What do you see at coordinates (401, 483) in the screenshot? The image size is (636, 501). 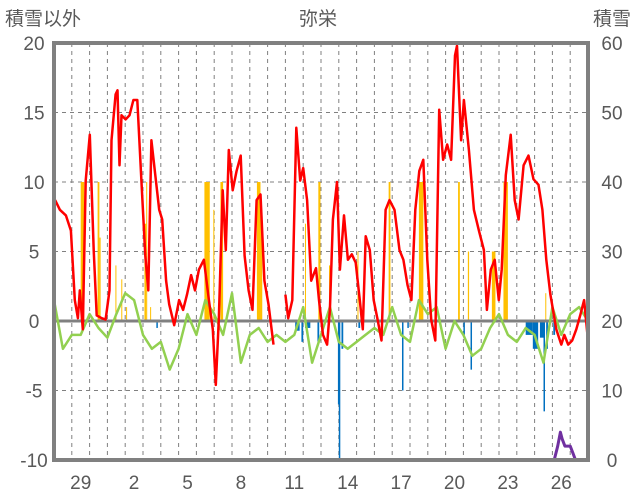 I see `x-tick-label: 17` at bounding box center [401, 483].